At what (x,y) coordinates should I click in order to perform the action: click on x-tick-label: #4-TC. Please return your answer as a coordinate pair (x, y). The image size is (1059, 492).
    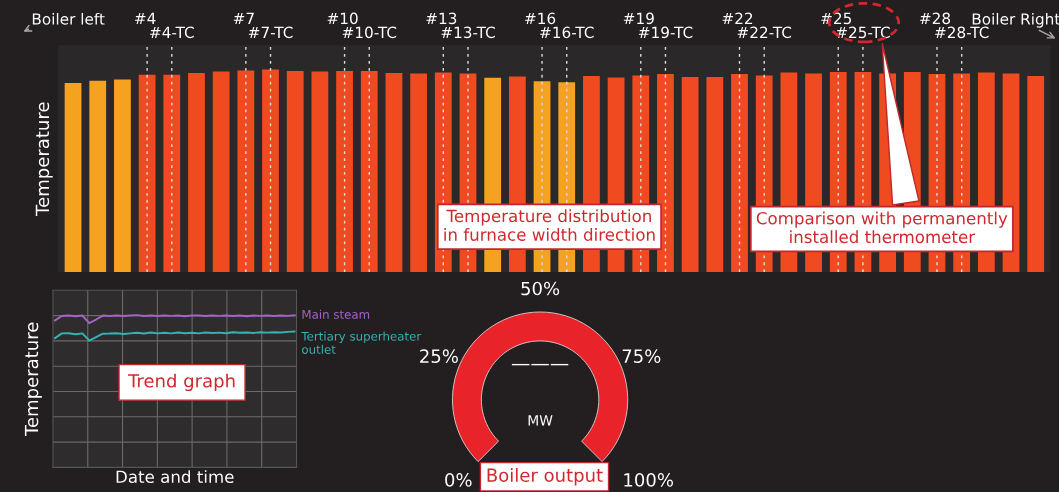
    Looking at the image, I should click on (172, 32).